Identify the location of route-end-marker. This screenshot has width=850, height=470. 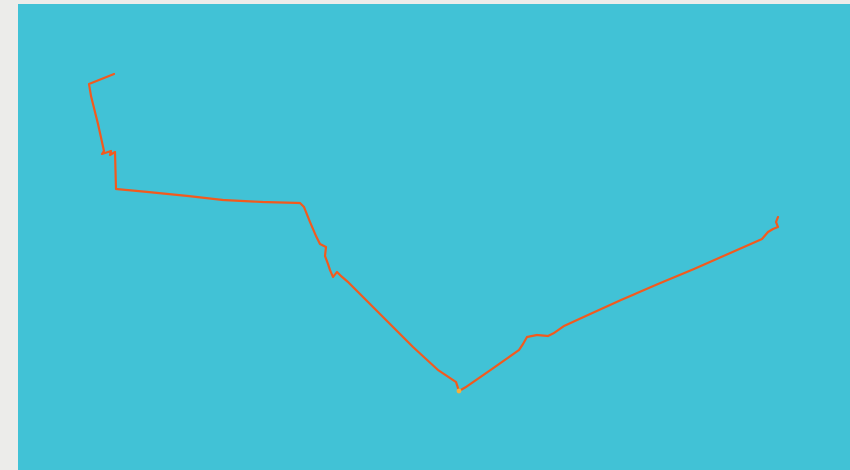
(459, 391).